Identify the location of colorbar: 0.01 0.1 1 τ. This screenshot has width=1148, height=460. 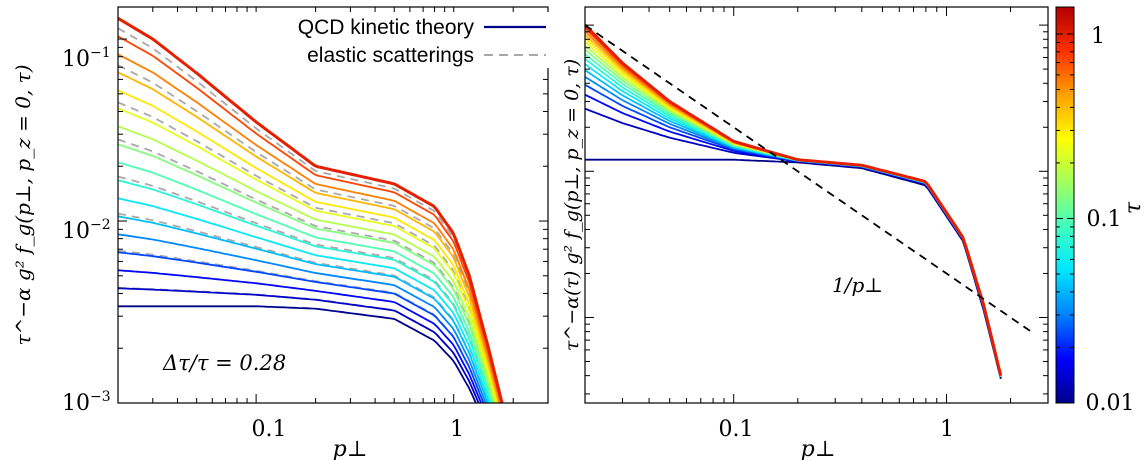
(1100, 211).